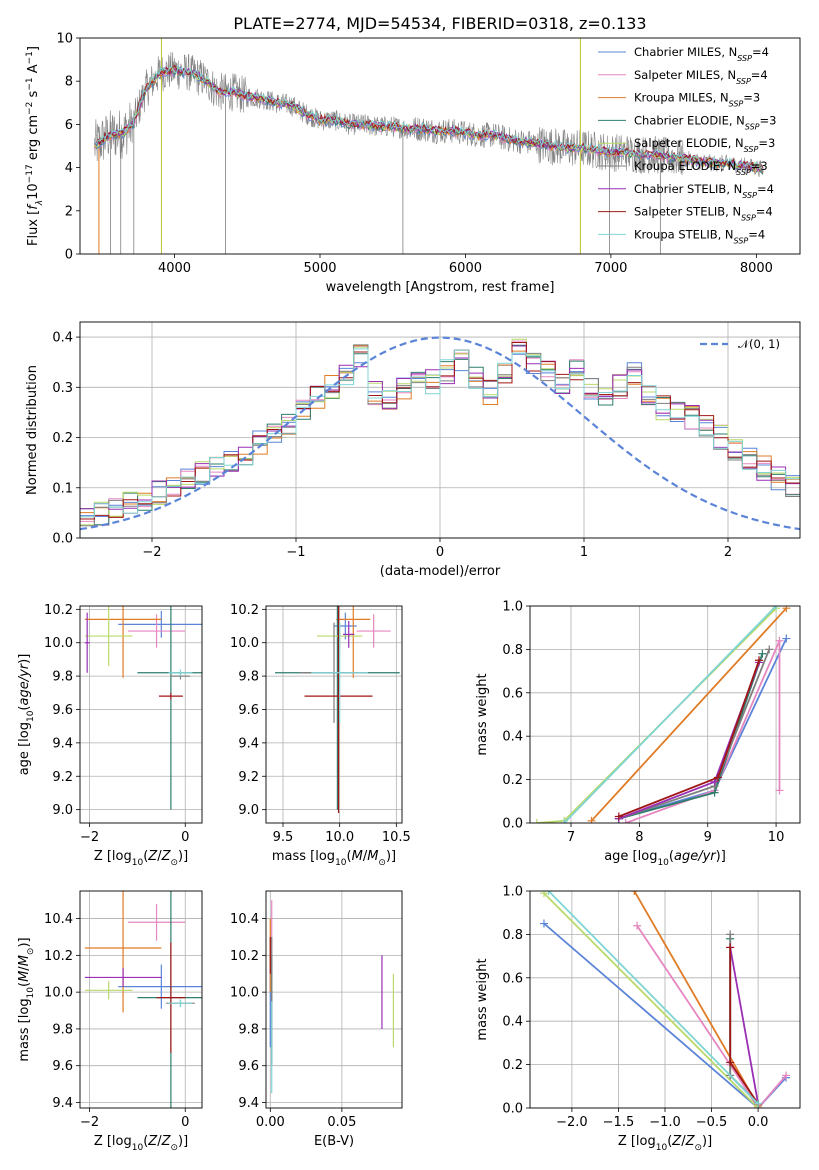 Image resolution: width=819 pixels, height=1170 pixels. What do you see at coordinates (62, 488) in the screenshot?
I see `y-tick-label: 0.1` at bounding box center [62, 488].